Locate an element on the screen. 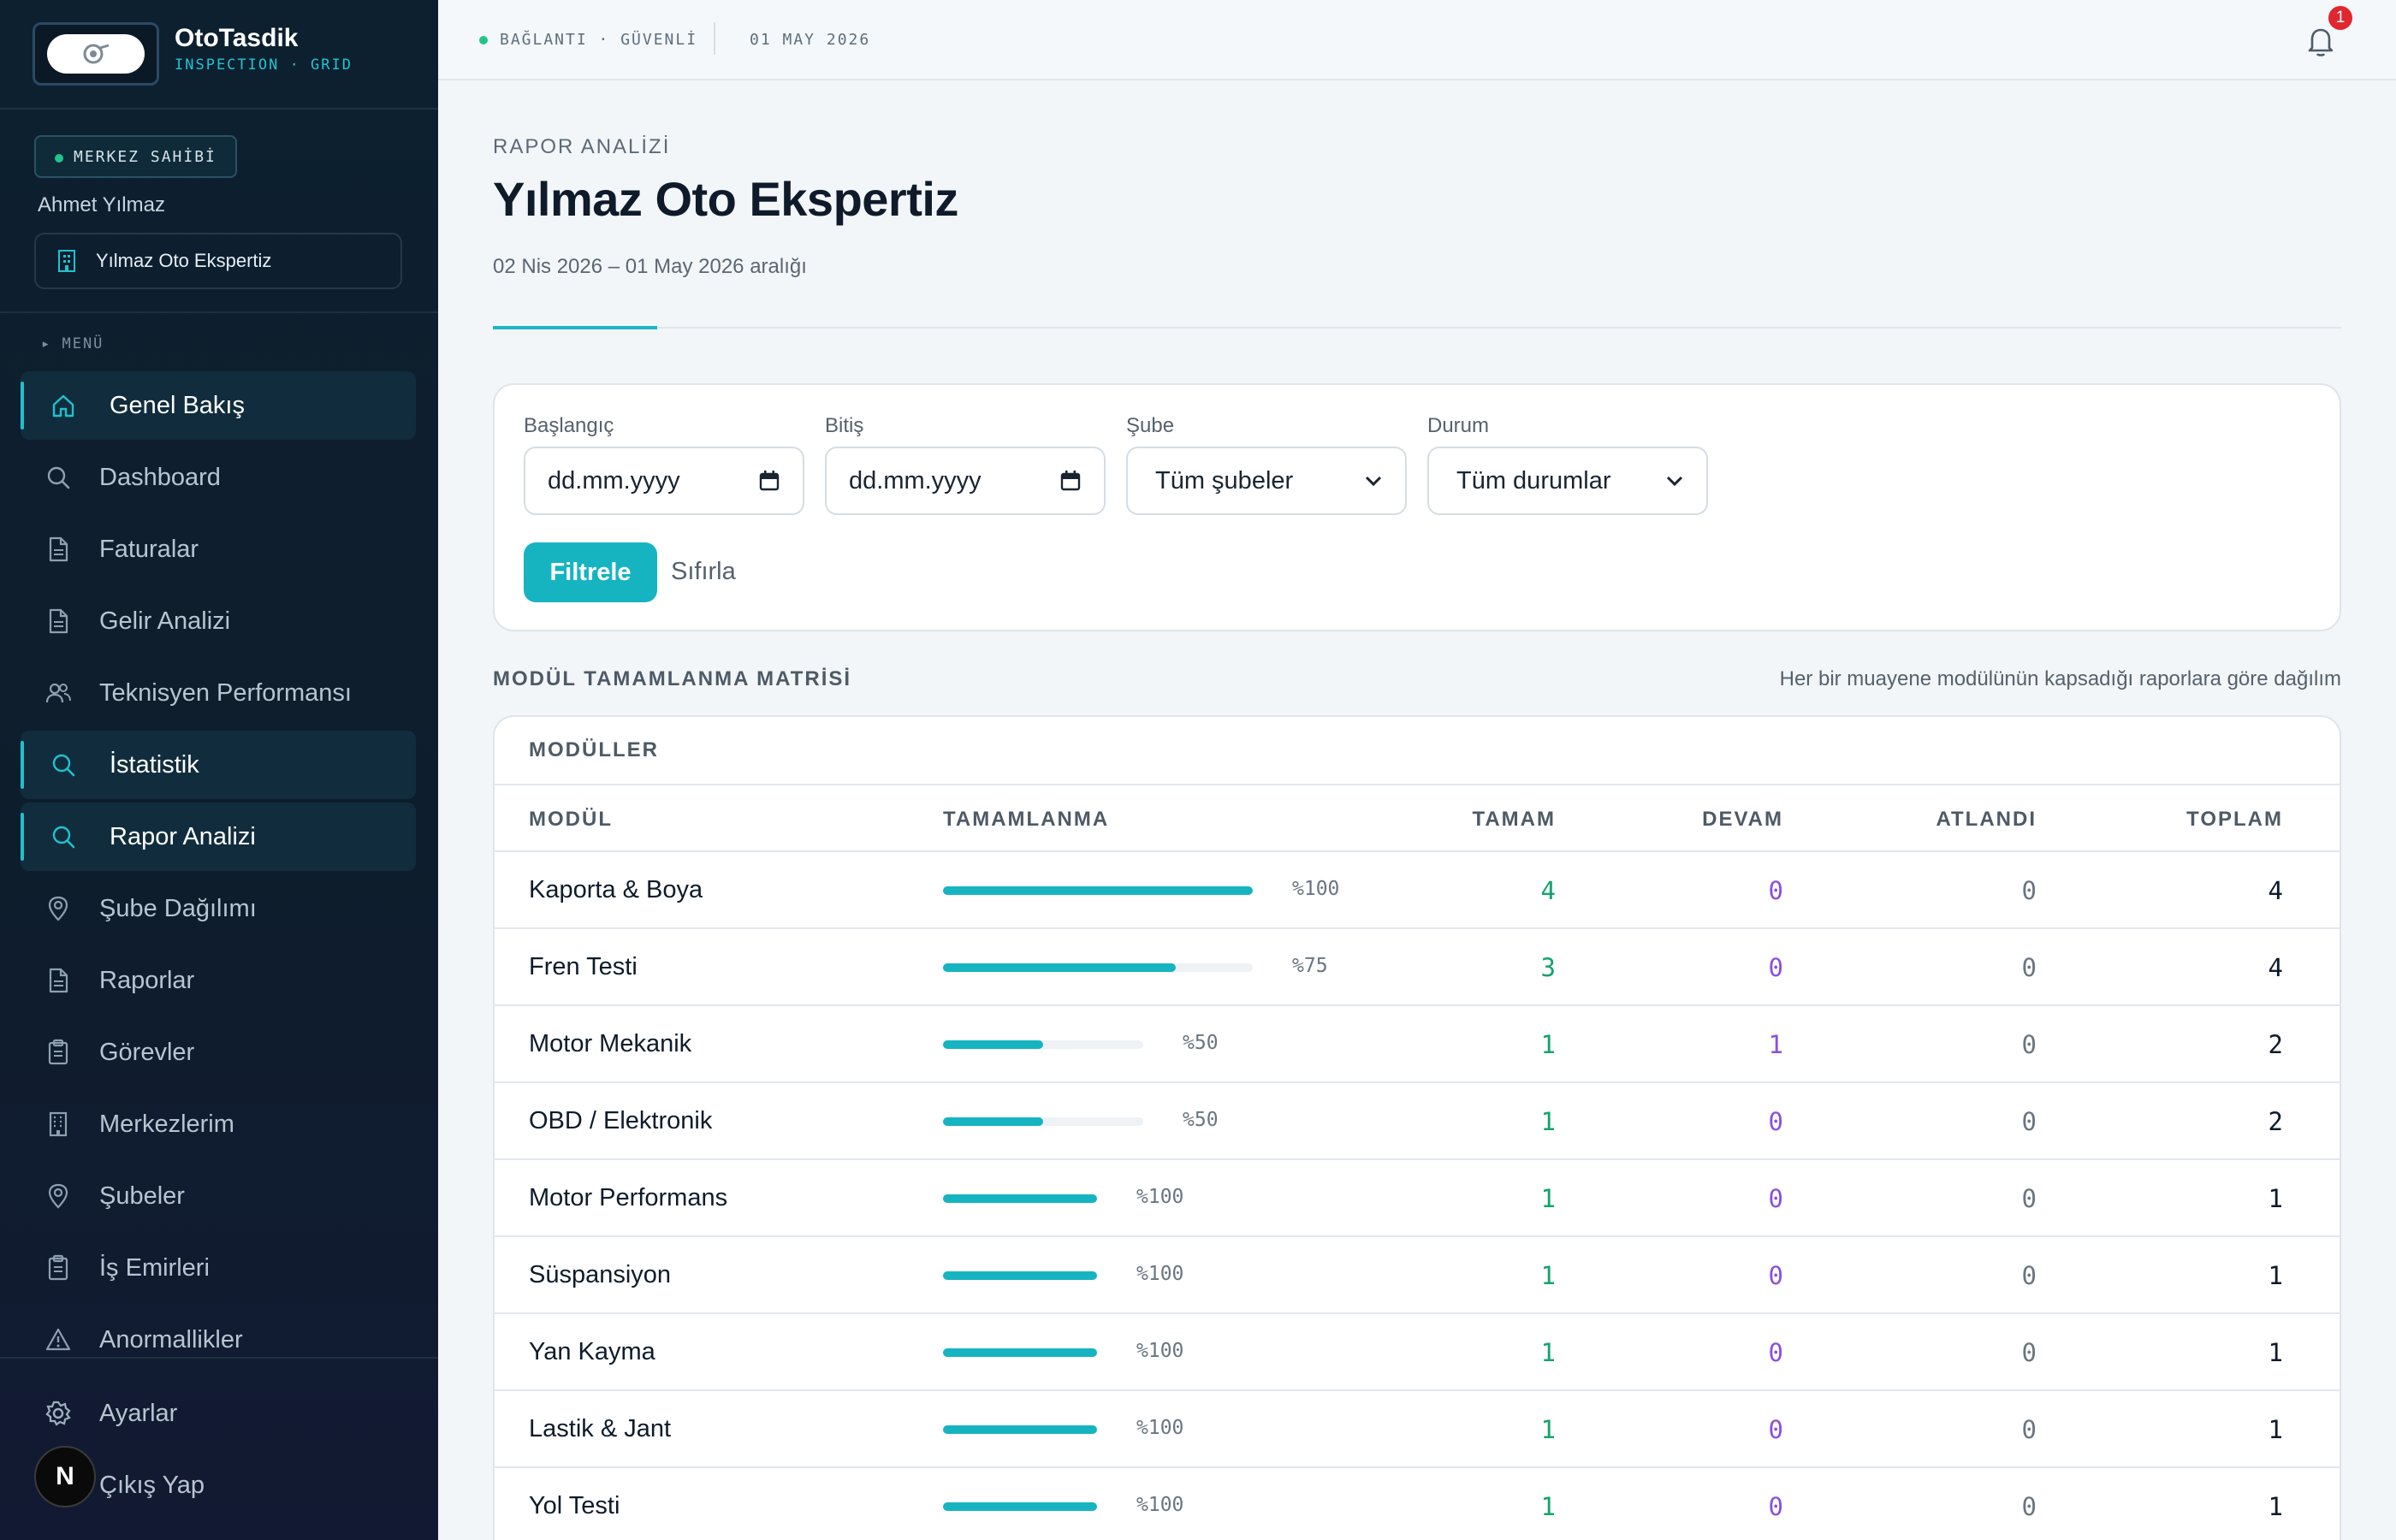  table-row: Motor Performans %100 1 0 0 1 is located at coordinates (1417, 1198).